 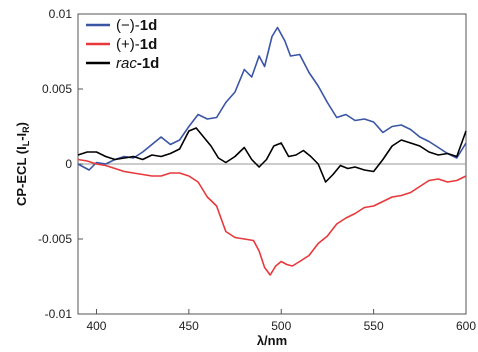 I want to click on legend: (−)-1d (+)-1d rac-1d, so click(x=122, y=44).